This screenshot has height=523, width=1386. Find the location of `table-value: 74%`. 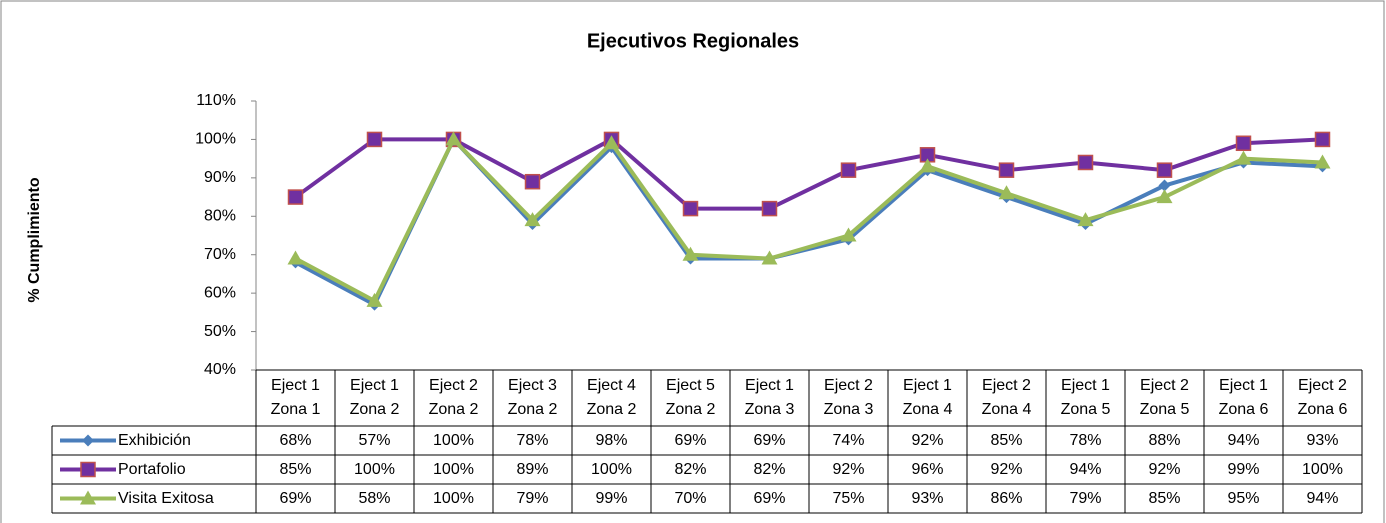

table-value: 74% is located at coordinates (848, 440).